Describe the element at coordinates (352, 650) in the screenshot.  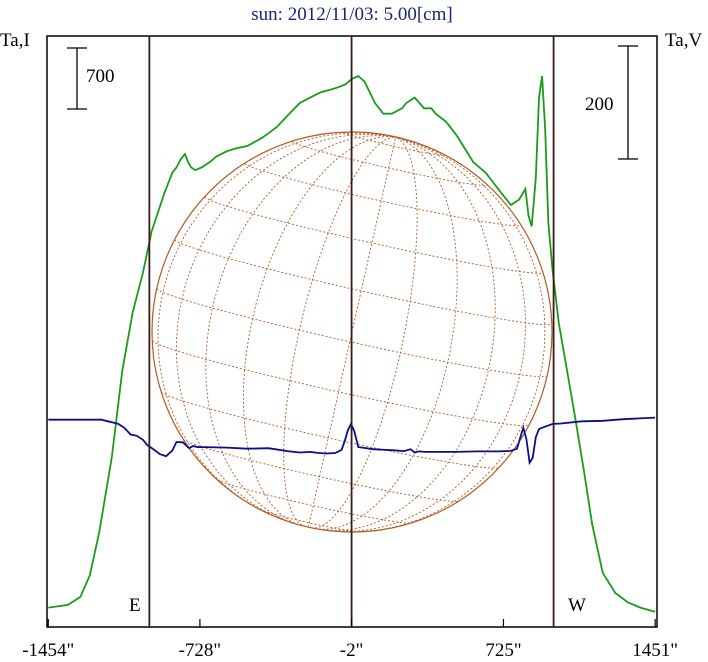
I see `x-tick-label: -2"` at that location.